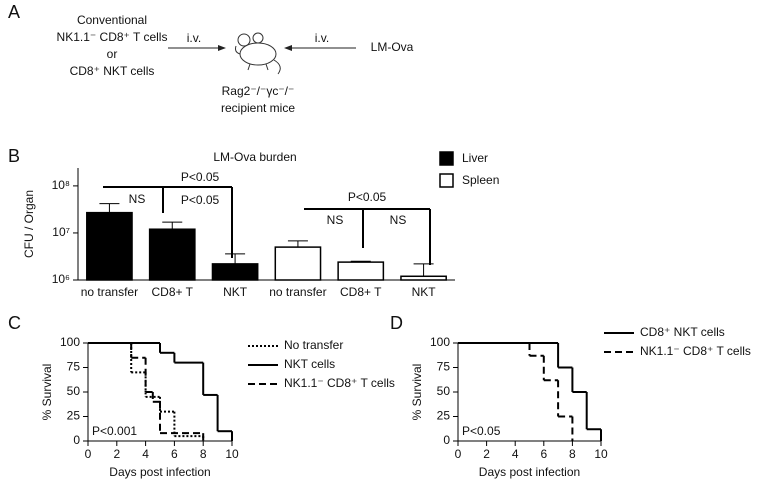  Describe the element at coordinates (61, 279) in the screenshot. I see `y-tick-label: 10⁶` at that location.